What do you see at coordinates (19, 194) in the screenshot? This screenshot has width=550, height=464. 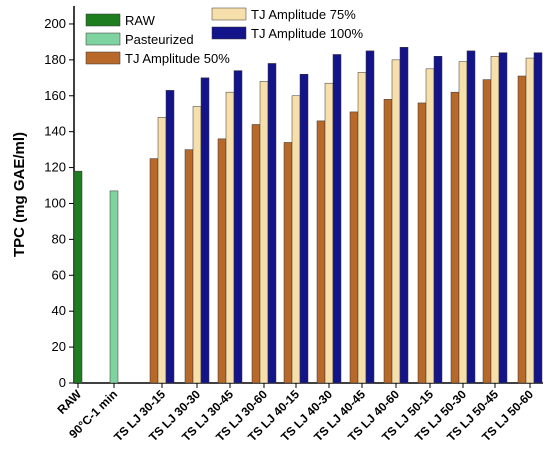 I see `y-axis-label: TPC (mg GAE/ml)` at bounding box center [19, 194].